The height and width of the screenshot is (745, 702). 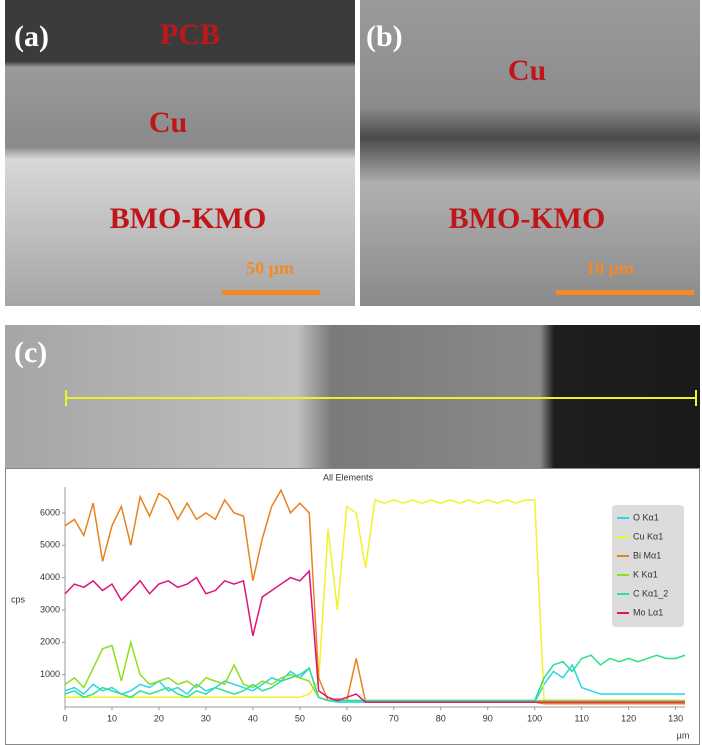 I want to click on panel-label: (b), so click(x=384, y=36).